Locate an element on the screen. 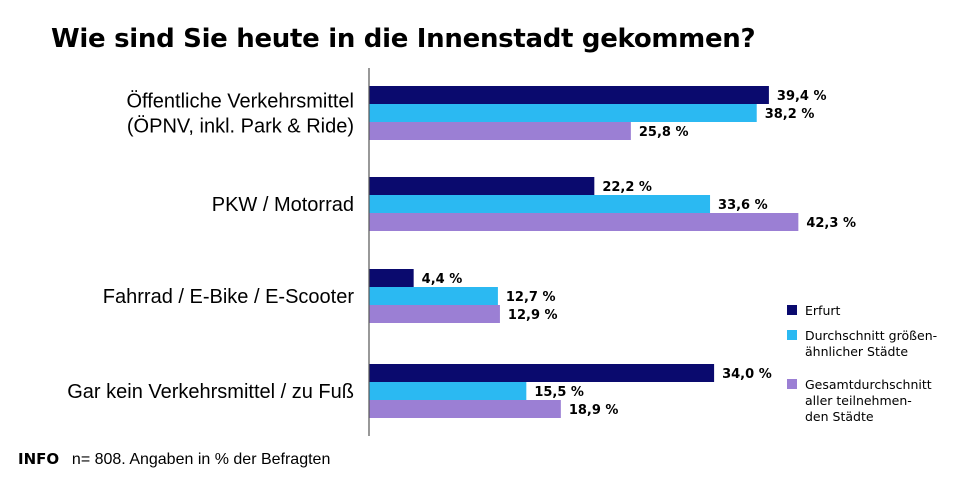 This screenshot has width=960, height=480. legend-label-1-0: Durchschnitt größen- is located at coordinates (871, 335).